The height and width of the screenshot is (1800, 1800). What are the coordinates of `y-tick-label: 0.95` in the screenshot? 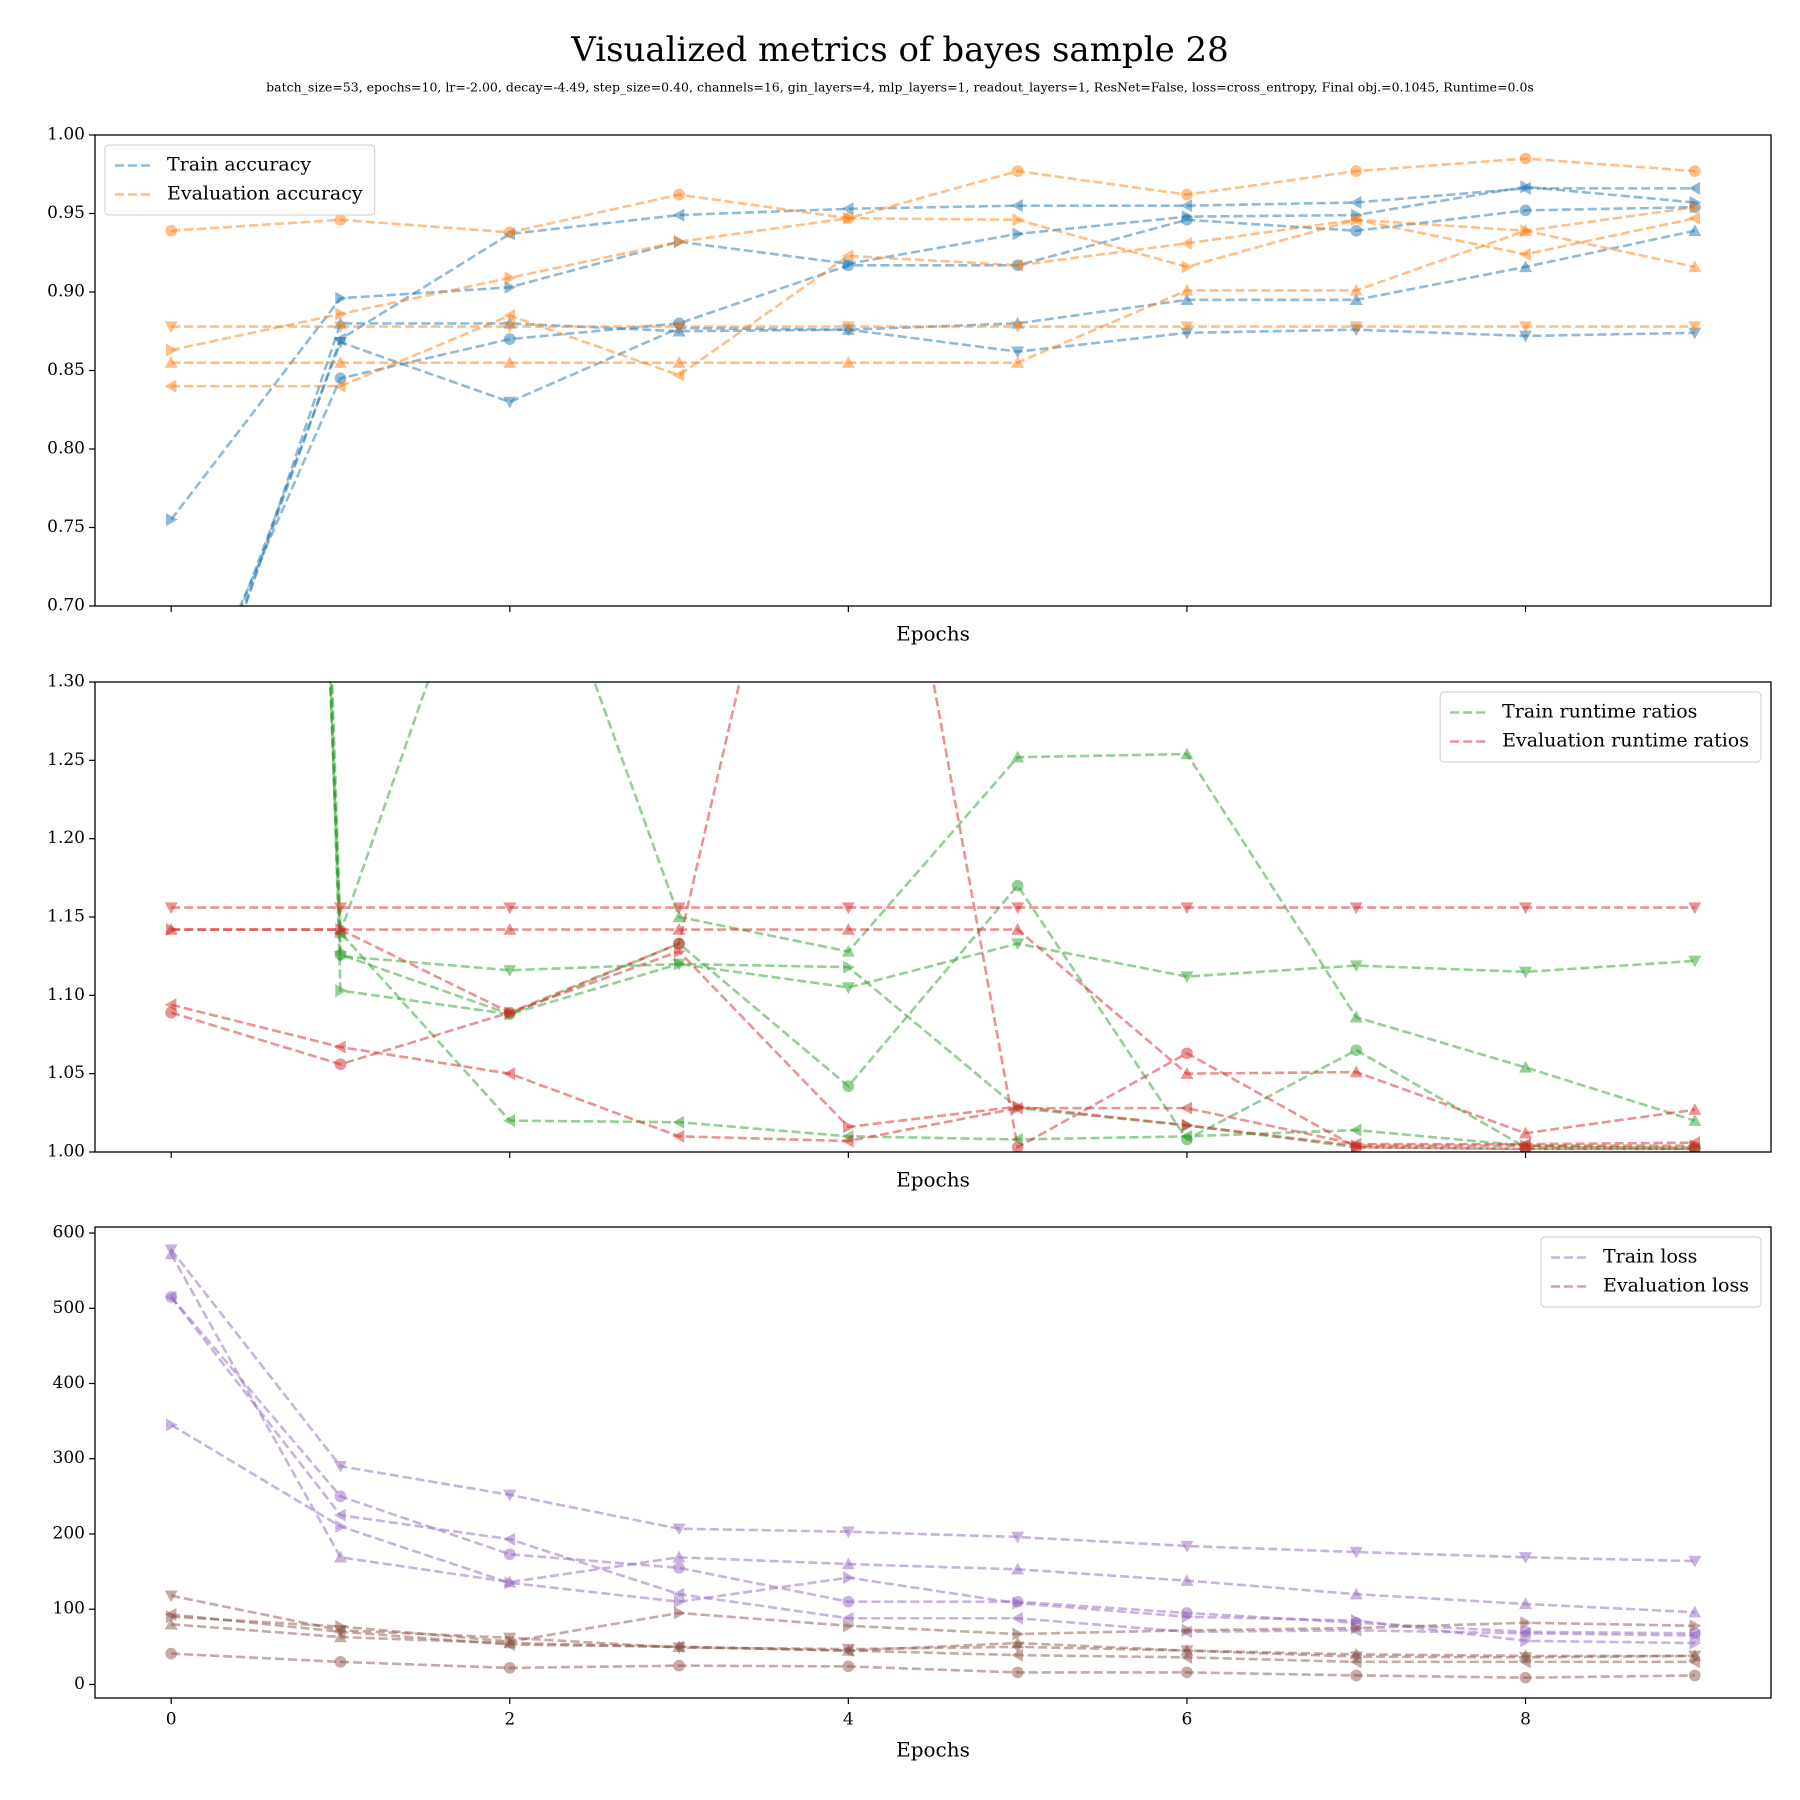 It's located at (66, 213).